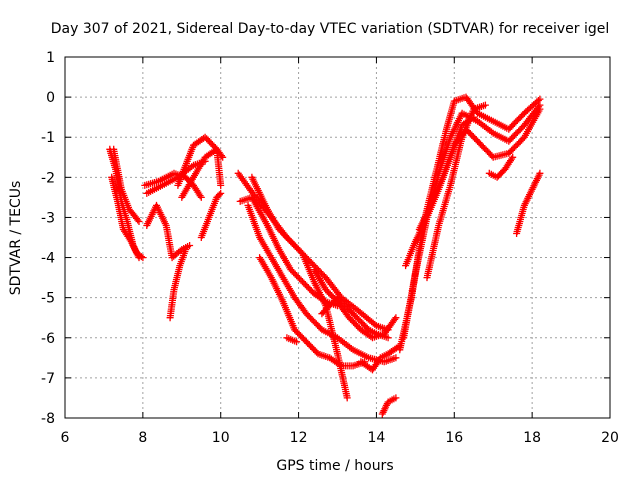 The width and height of the screenshot is (640, 480). What do you see at coordinates (48, 339) in the screenshot?
I see `y-tick-label: -6` at bounding box center [48, 339].